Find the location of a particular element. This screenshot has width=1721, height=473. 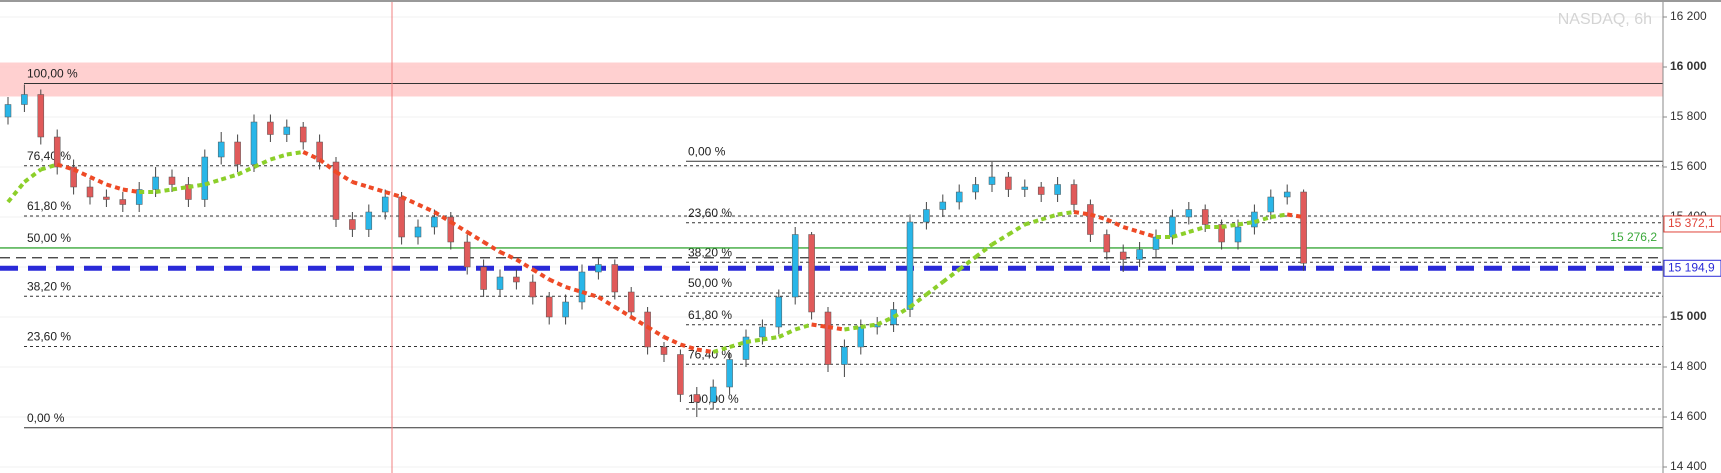

fib-label: 0,00 % is located at coordinates (707, 151).